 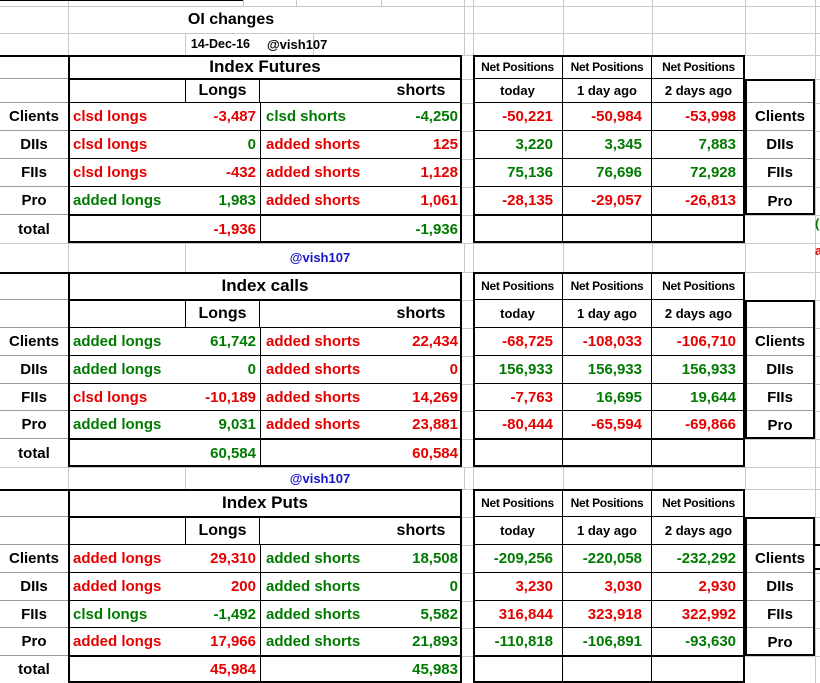 What do you see at coordinates (607, 145) in the screenshot?
I see `net-value-cell: 3,345` at bounding box center [607, 145].